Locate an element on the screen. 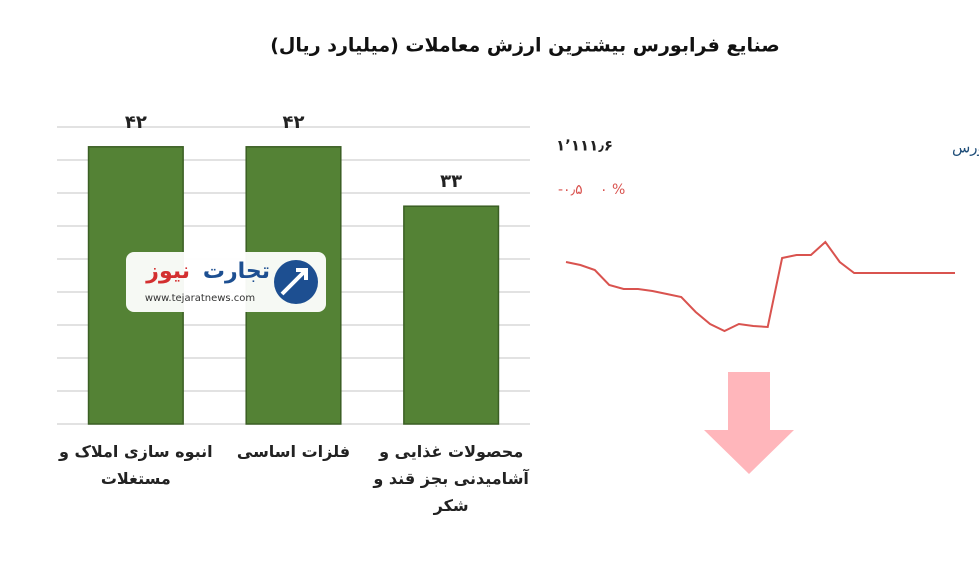  logo-bg is located at coordinates (226, 282).